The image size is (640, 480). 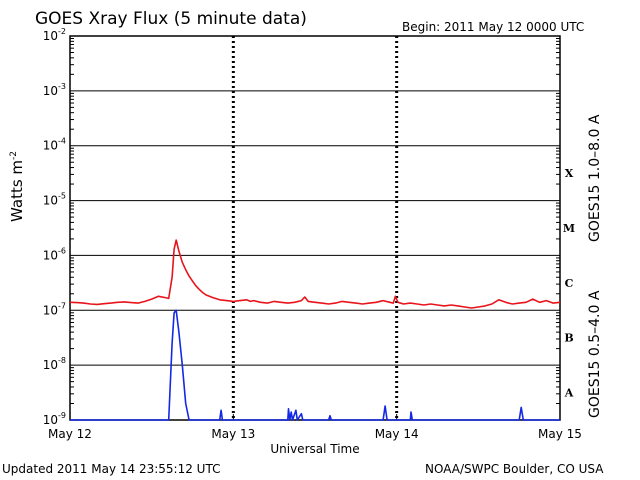 I want to click on flare-class-label: B, so click(x=568, y=338).